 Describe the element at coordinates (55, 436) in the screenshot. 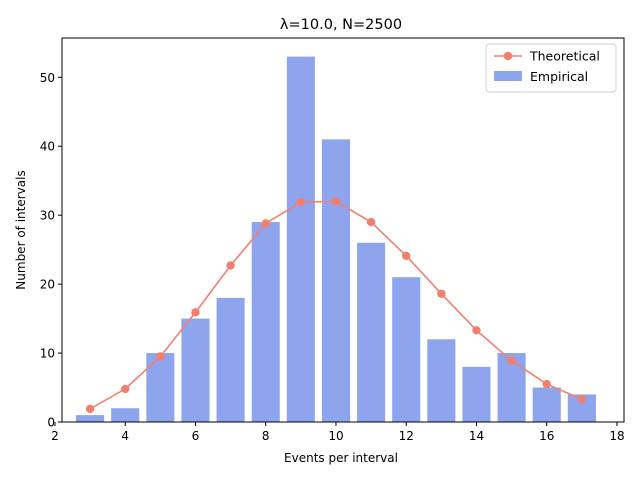

I see `x-tick-label-2: 2` at that location.